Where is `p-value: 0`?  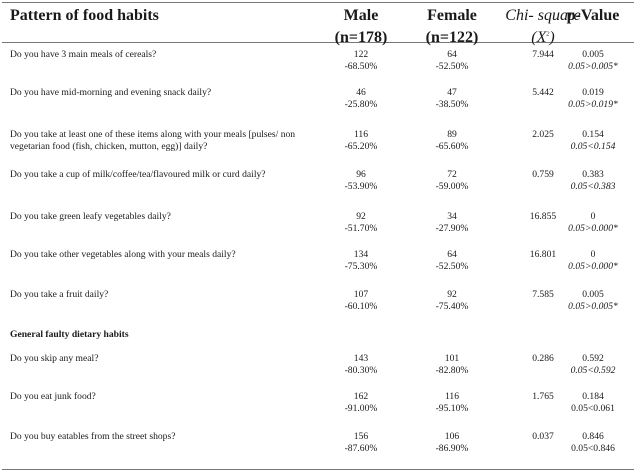
p-value: 0 is located at coordinates (593, 216).